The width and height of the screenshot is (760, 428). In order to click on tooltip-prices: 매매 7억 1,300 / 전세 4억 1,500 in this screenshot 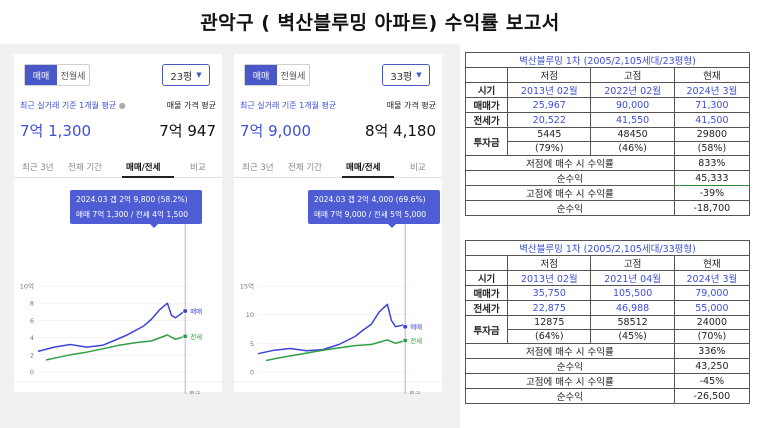, I will do `click(132, 214)`.